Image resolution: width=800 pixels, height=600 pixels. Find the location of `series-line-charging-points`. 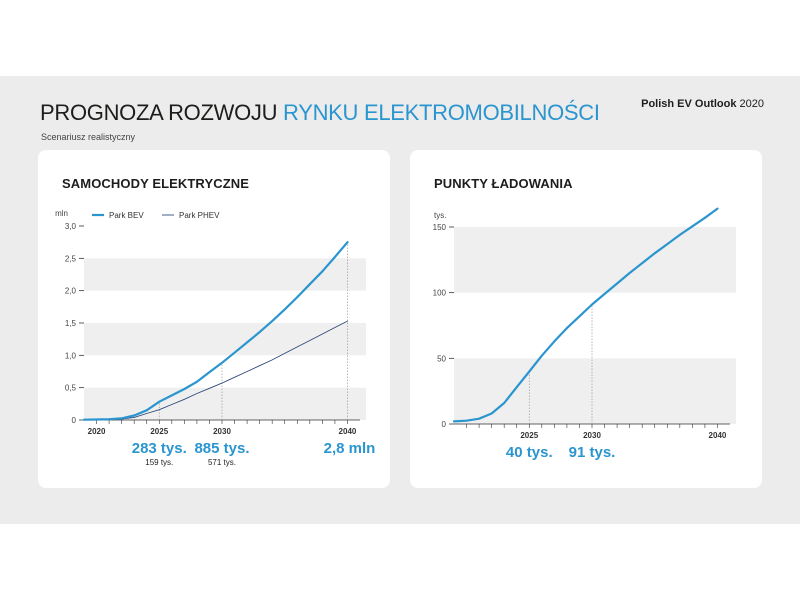

series-line-charging-points is located at coordinates (585, 315).